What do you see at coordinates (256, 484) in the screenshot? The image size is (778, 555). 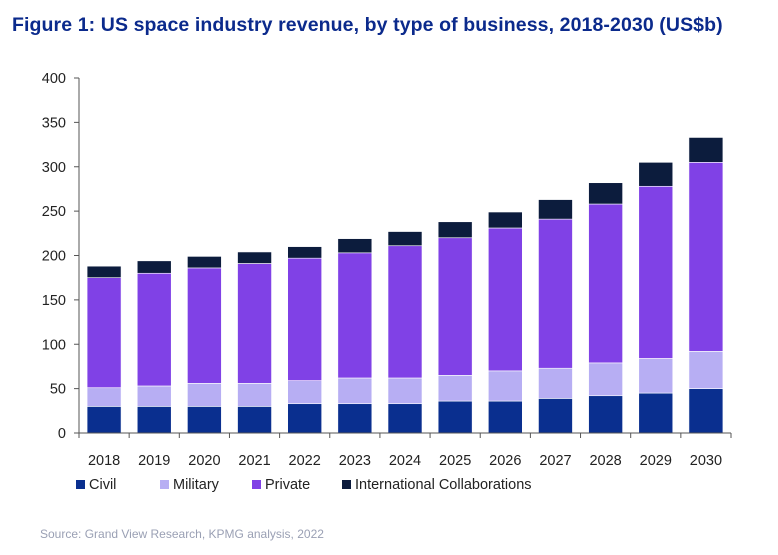 I see `legend-swatch-private` at bounding box center [256, 484].